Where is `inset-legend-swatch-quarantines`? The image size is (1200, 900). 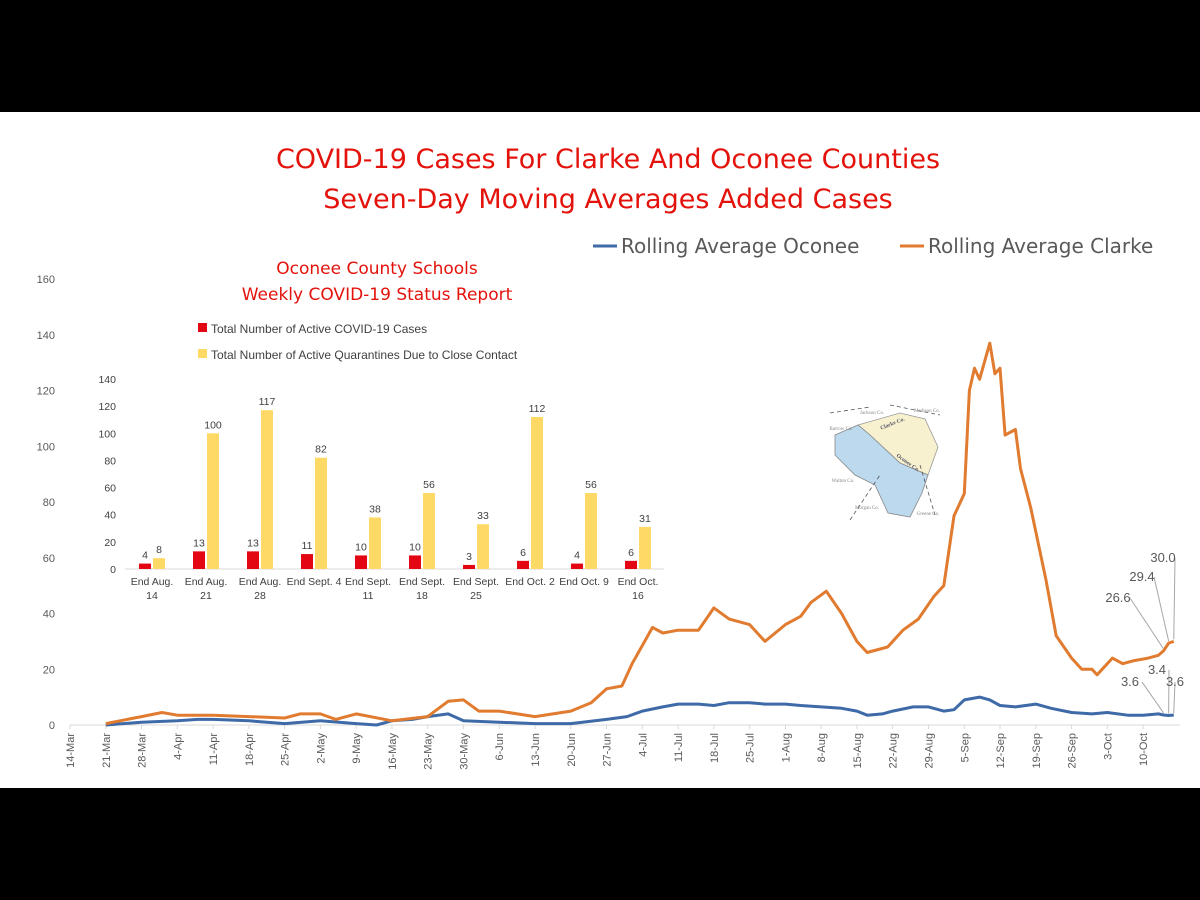 inset-legend-swatch-quarantines is located at coordinates (202, 353).